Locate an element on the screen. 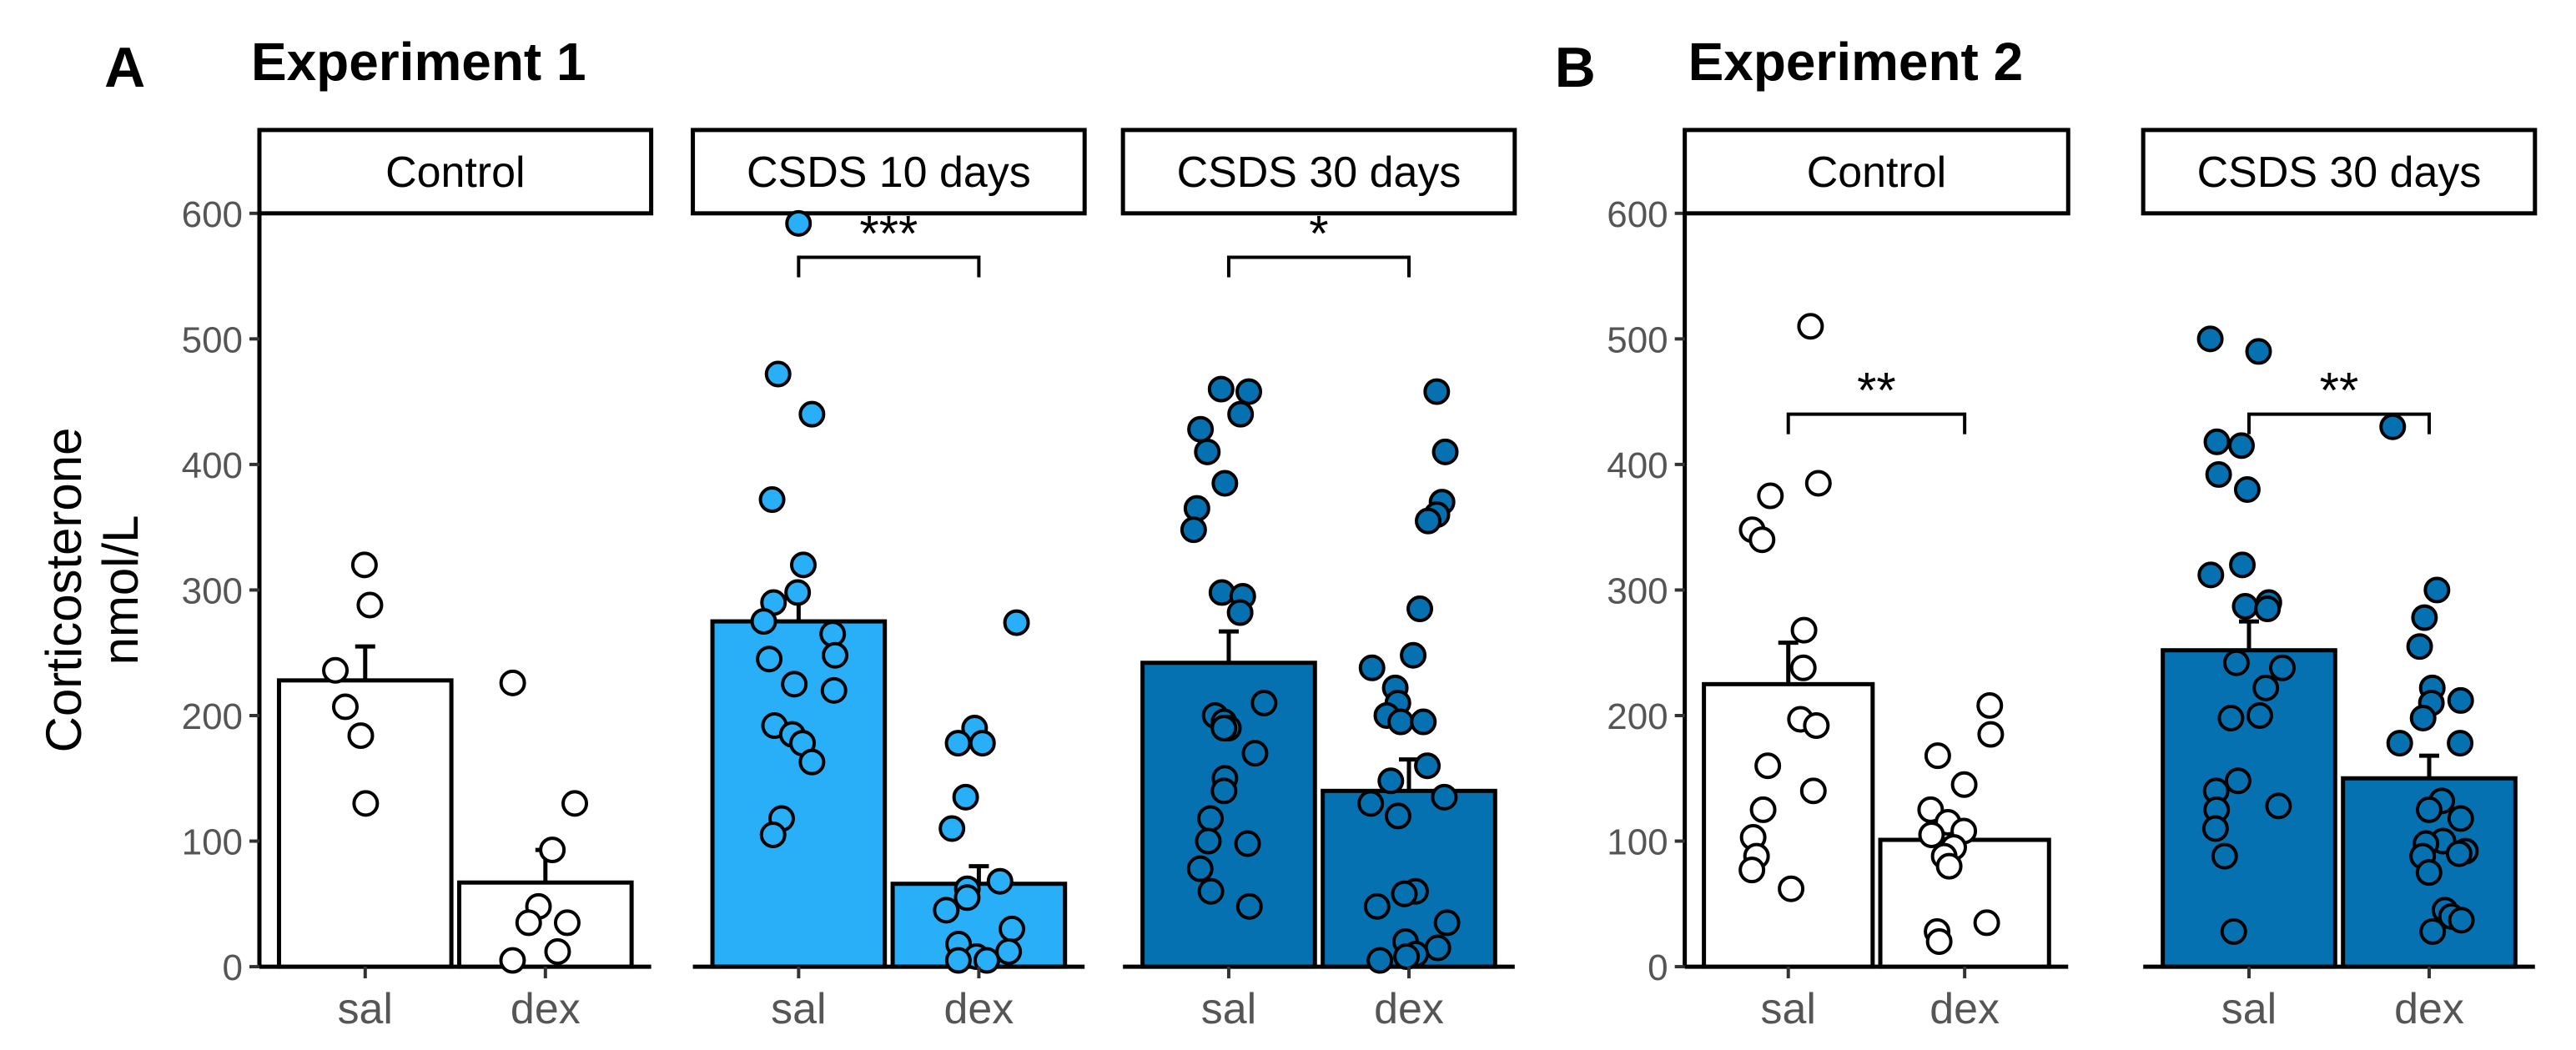 The image size is (2576, 1050). bar-dex is located at coordinates (1964, 903).